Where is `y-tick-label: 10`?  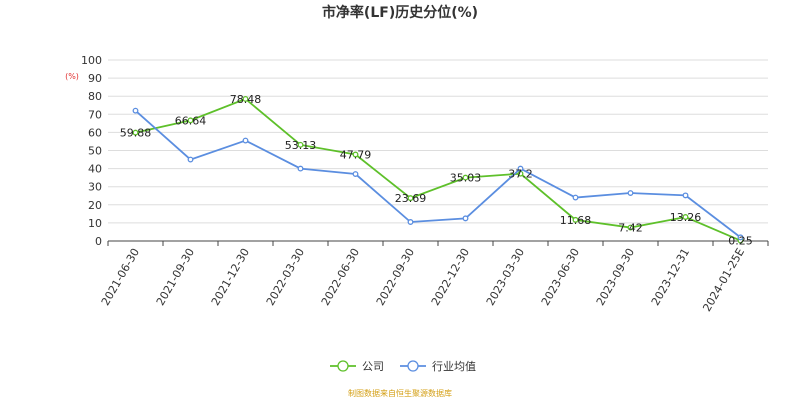 y-tick-label: 10 is located at coordinates (95, 223).